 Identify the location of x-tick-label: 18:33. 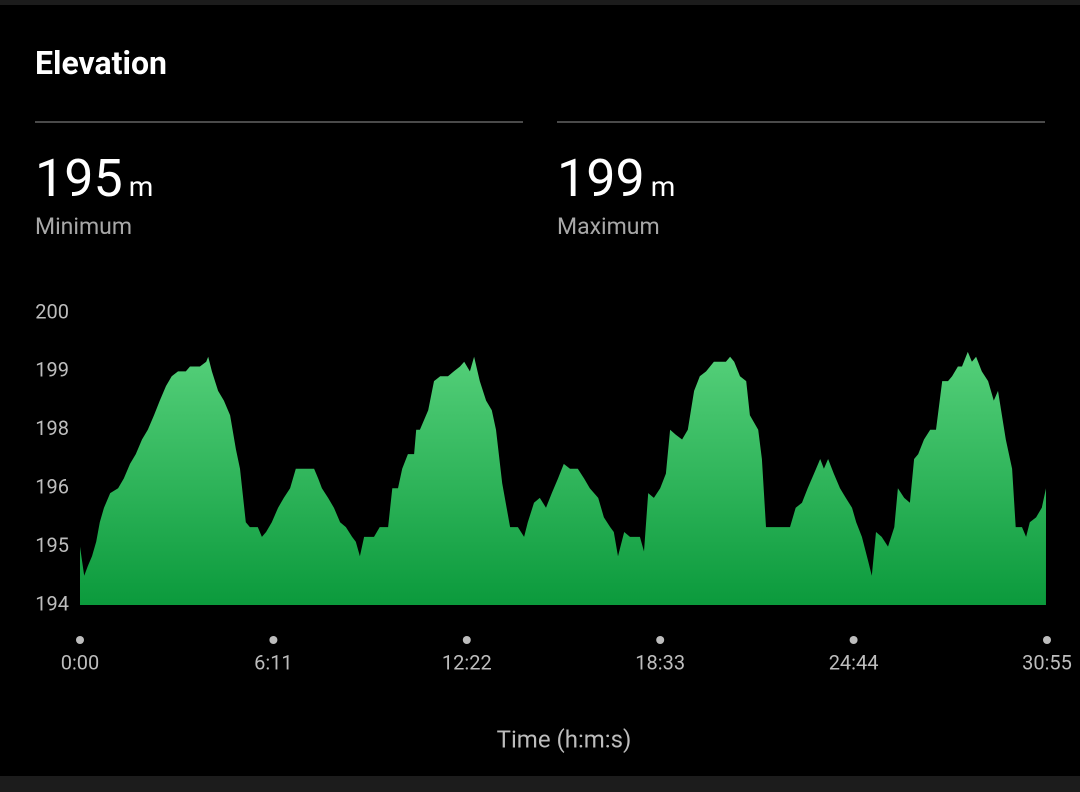
(660, 662).